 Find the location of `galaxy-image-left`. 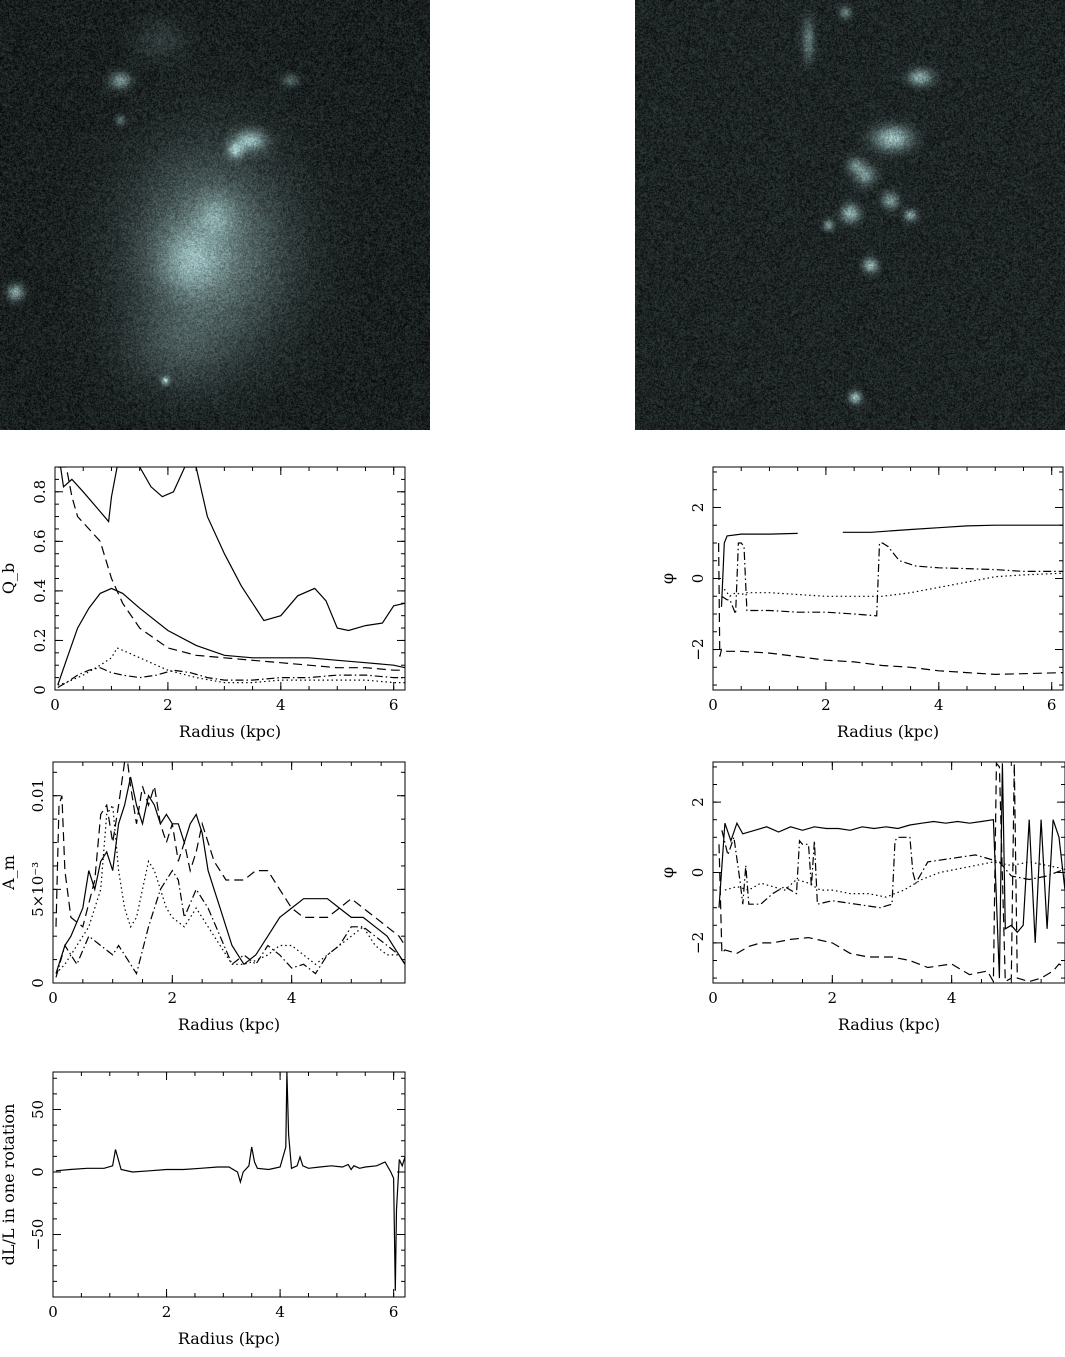

galaxy-image-left is located at coordinates (215, 215).